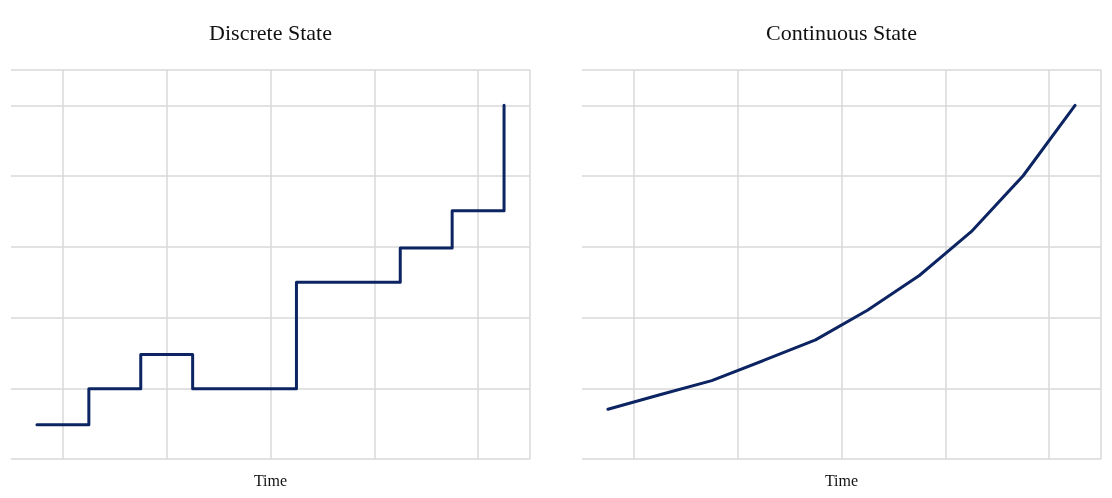 The image size is (1112, 498). I want to click on chart-title: Continuous State, so click(841, 32).